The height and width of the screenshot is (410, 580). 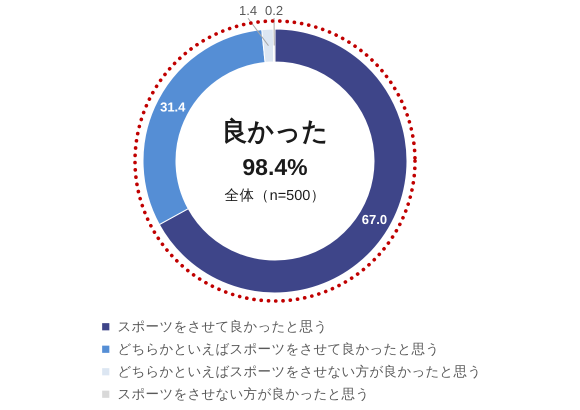 I want to click on text: 全体（n=500）, so click(x=275, y=195).